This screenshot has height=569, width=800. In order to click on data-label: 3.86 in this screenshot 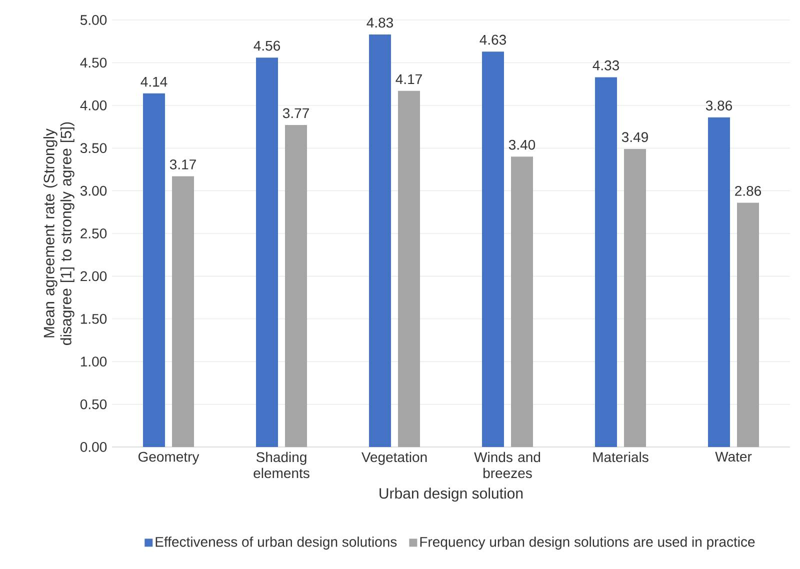, I will do `click(719, 105)`.